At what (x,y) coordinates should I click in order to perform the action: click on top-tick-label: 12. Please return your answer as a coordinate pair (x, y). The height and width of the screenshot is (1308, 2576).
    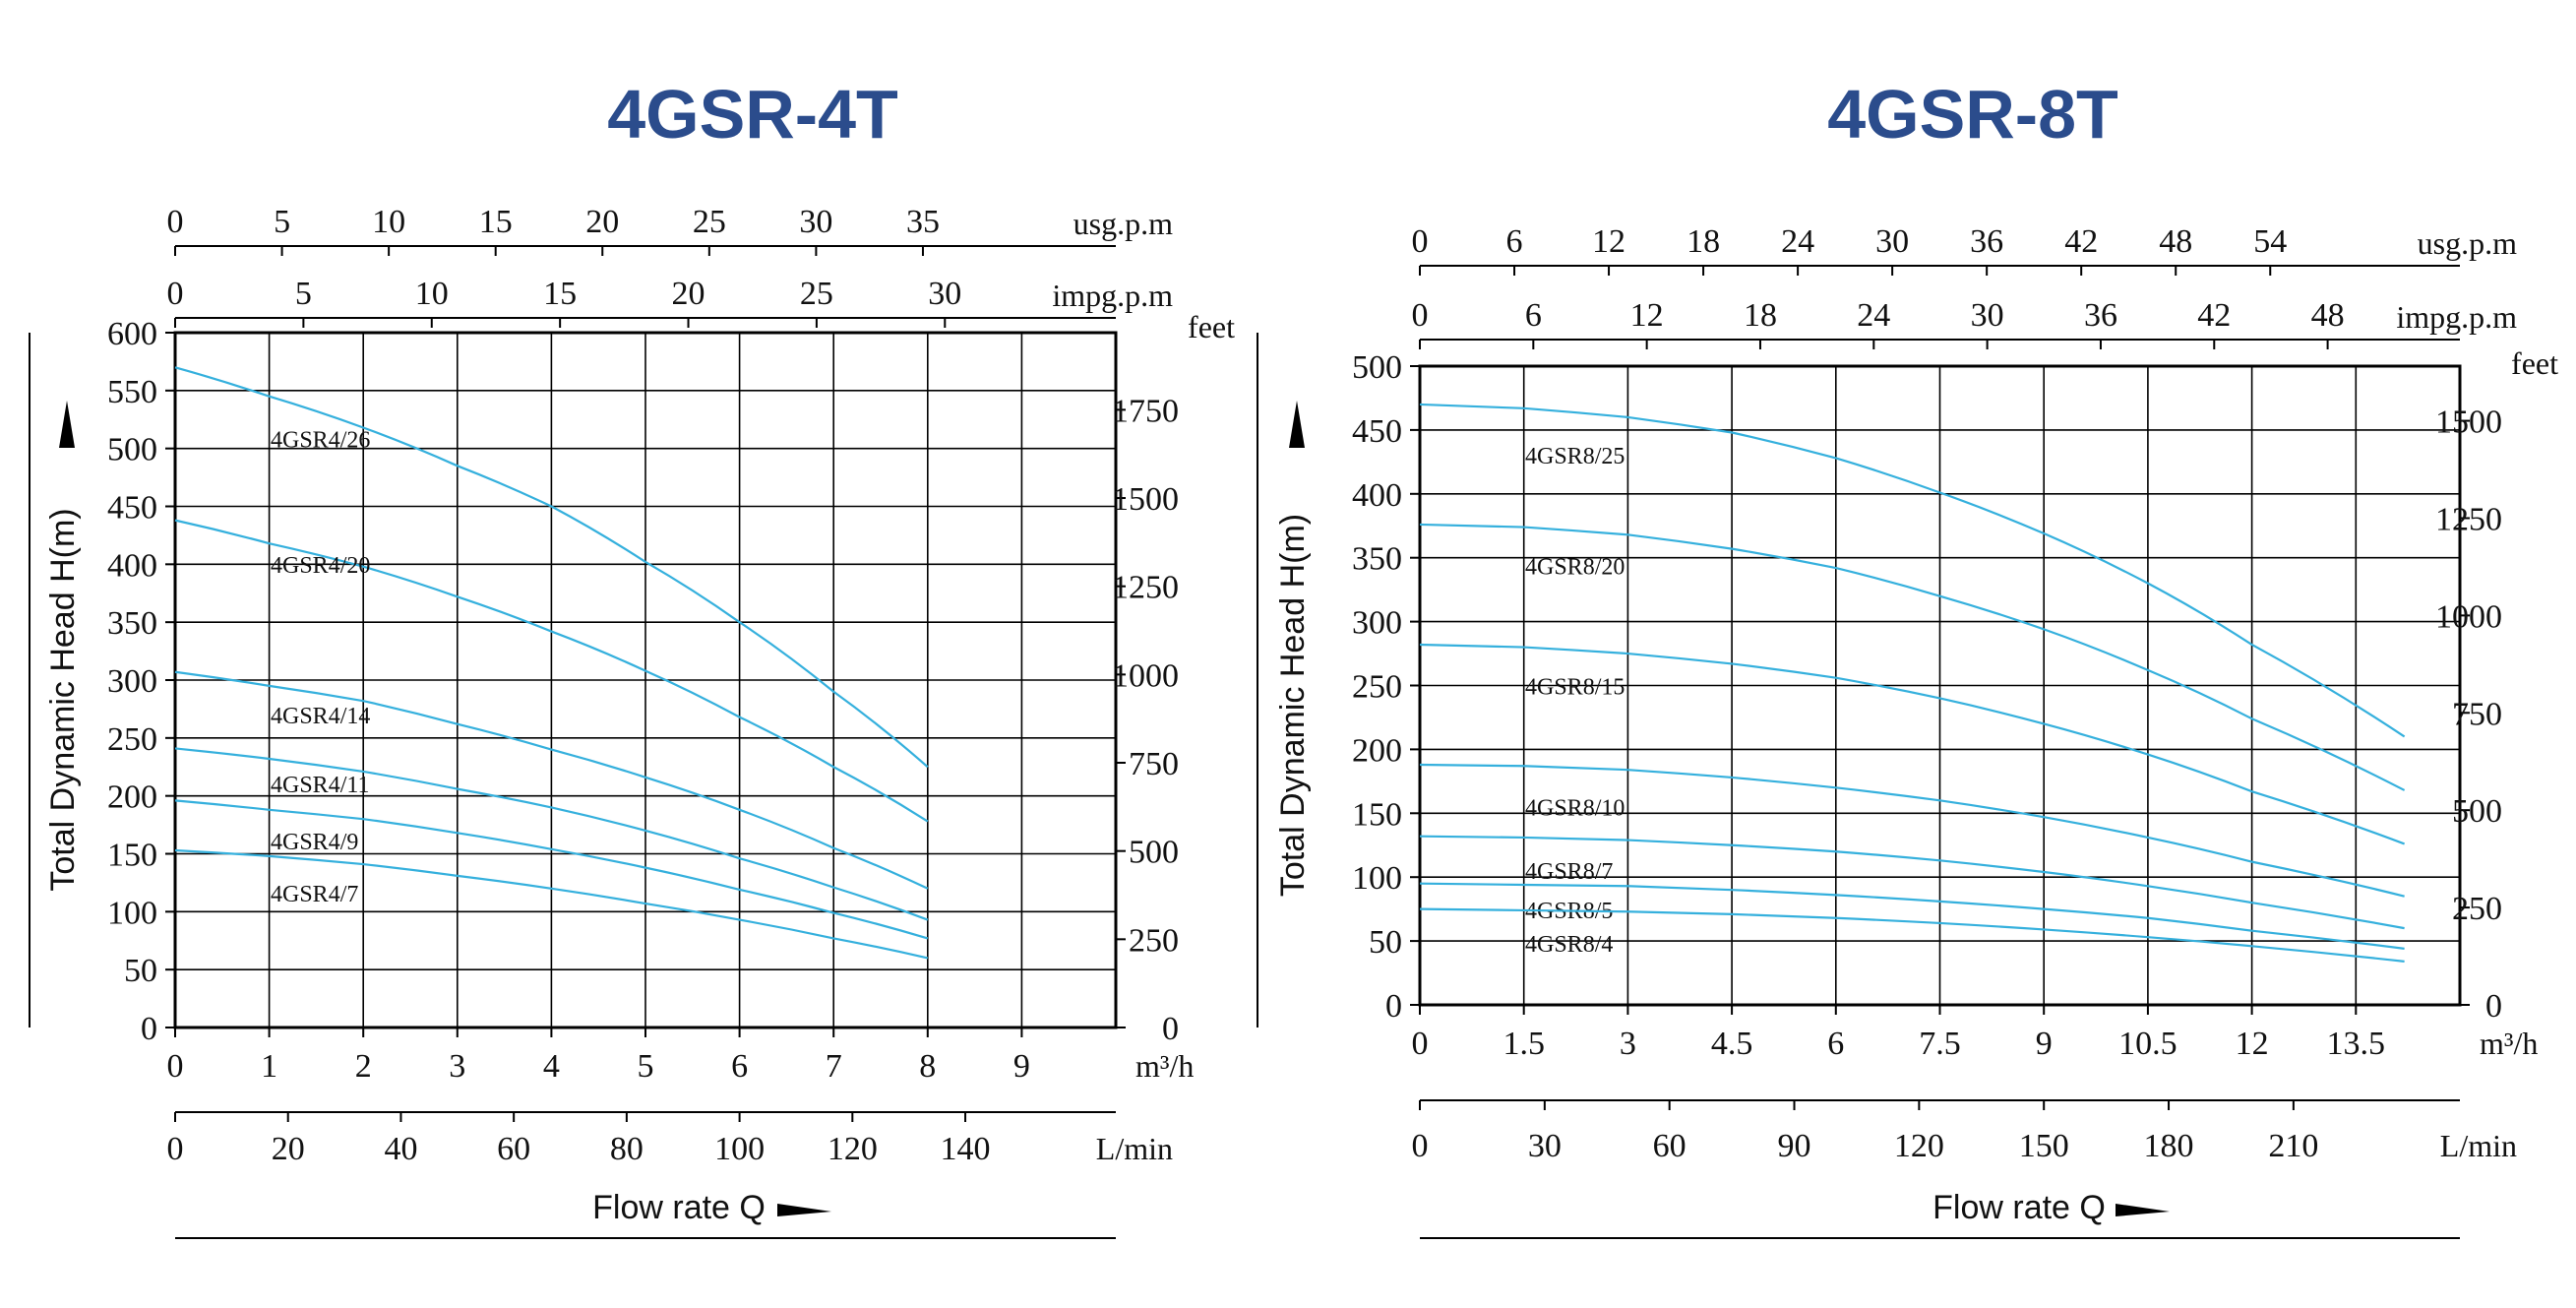
    Looking at the image, I should click on (1647, 315).